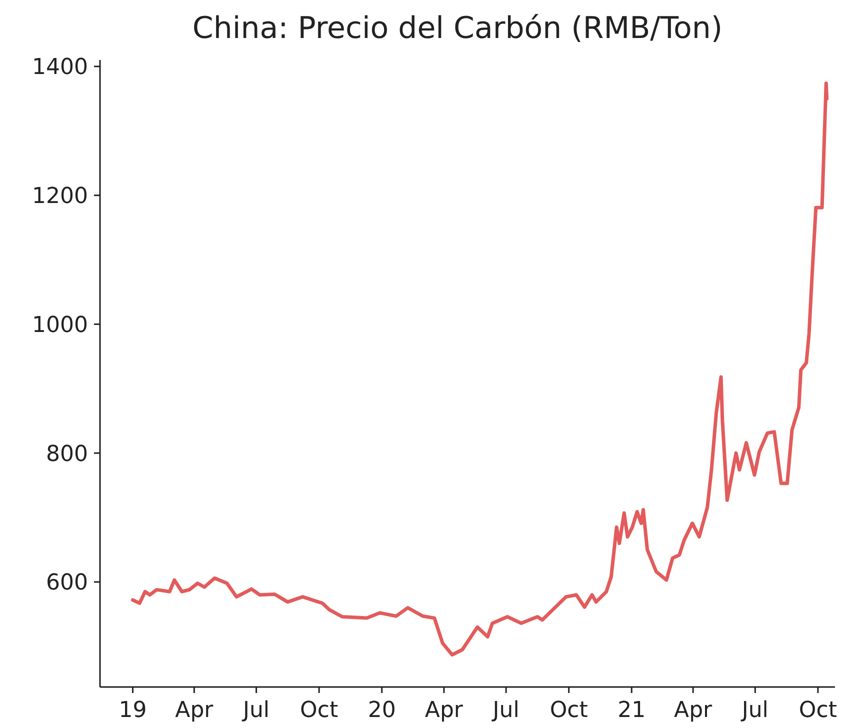 The width and height of the screenshot is (866, 728). Describe the element at coordinates (457, 28) in the screenshot. I see `chart-title: China: Precio del Carbón (RMB/Ton)` at that location.